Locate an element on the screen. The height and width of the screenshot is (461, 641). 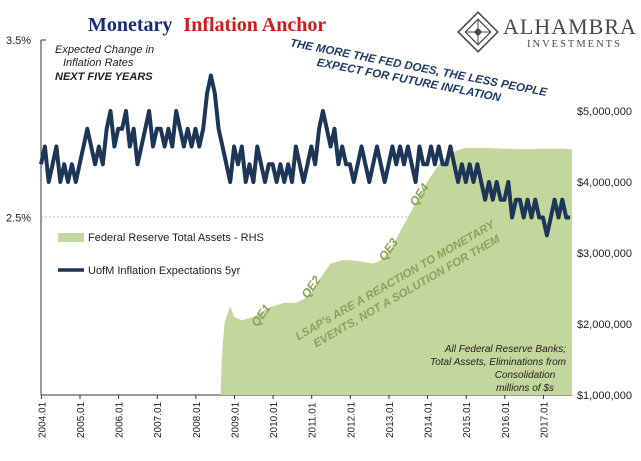
note-expected-line2: Inflation Rates is located at coordinates (98, 63).